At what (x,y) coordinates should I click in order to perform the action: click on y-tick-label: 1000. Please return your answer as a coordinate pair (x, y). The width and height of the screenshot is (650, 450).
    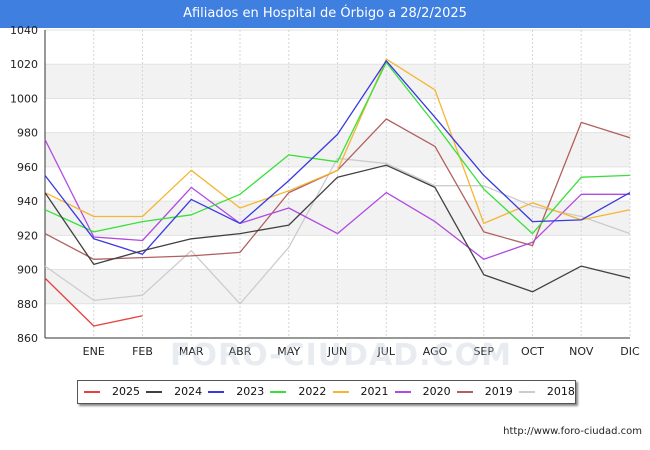
    Looking at the image, I should click on (24, 98).